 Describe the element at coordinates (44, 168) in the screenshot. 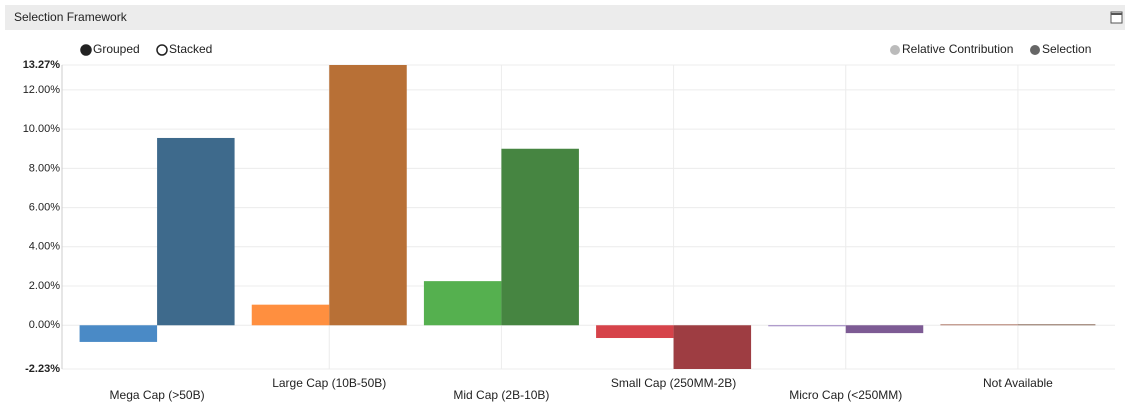

I see `y-tick-label: 8.00%` at that location.